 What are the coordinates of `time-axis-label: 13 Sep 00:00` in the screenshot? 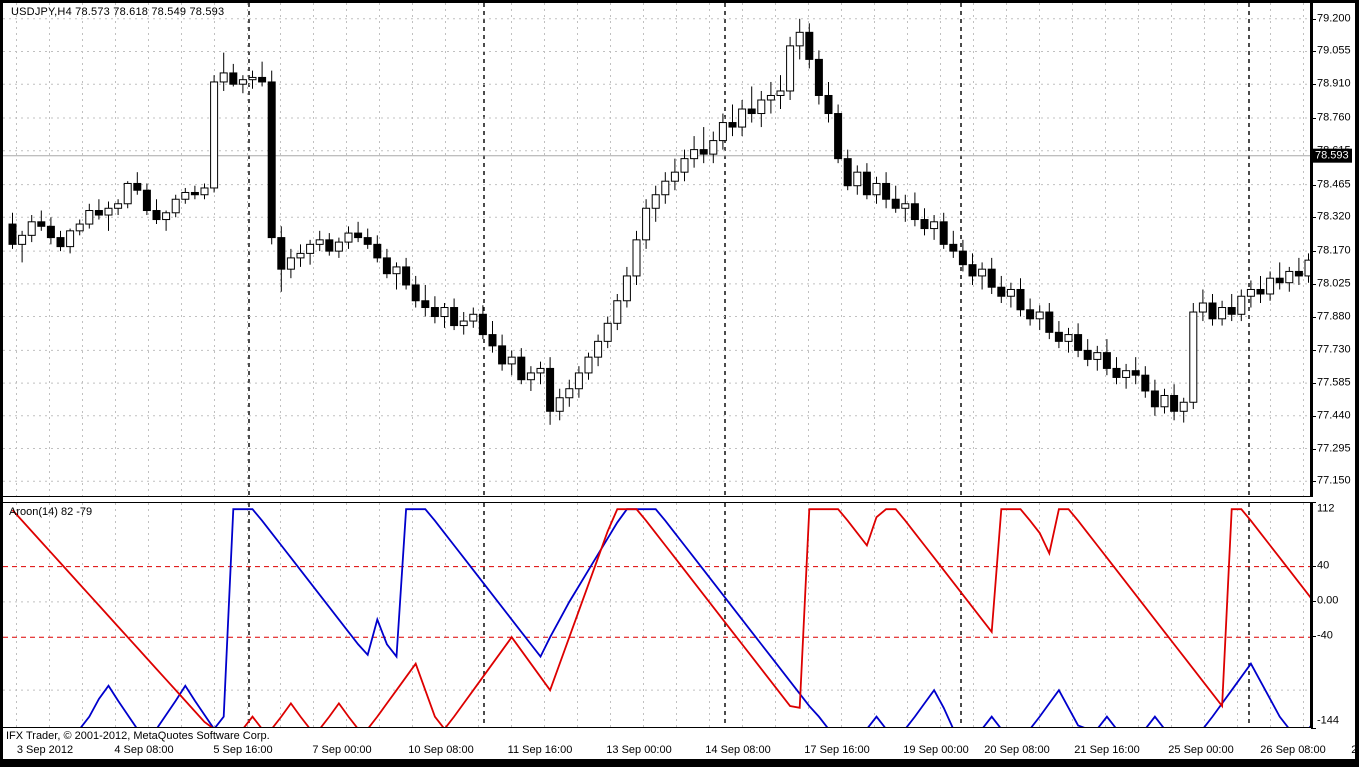 It's located at (639, 750).